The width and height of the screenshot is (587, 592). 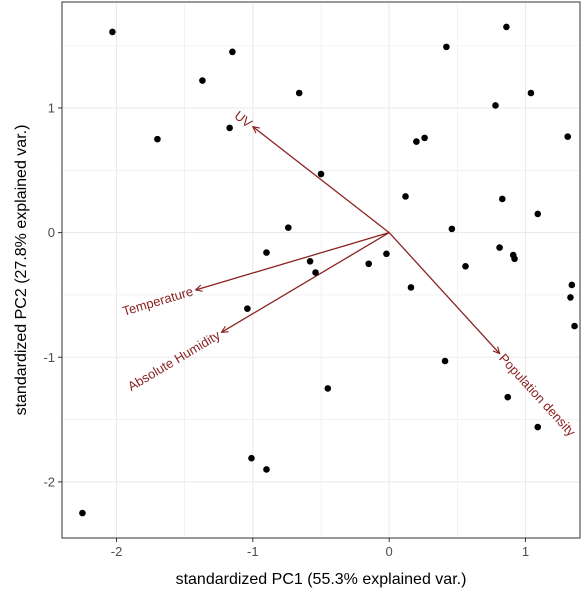 What do you see at coordinates (320, 548) in the screenshot?
I see `x-axis-ticks: -2 -1 0 1` at bounding box center [320, 548].